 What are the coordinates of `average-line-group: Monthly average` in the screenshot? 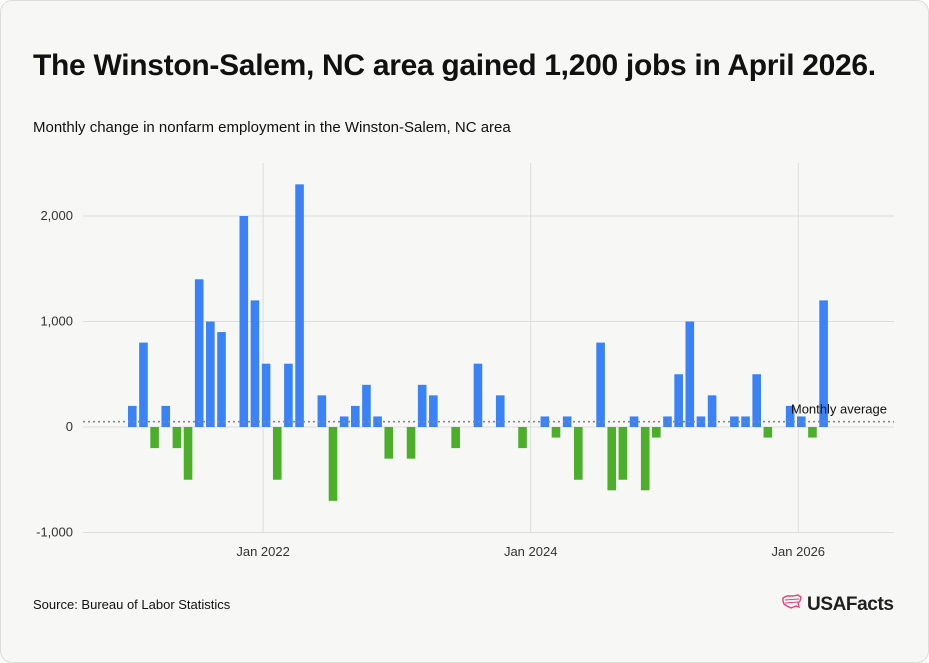 It's located at (488, 412).